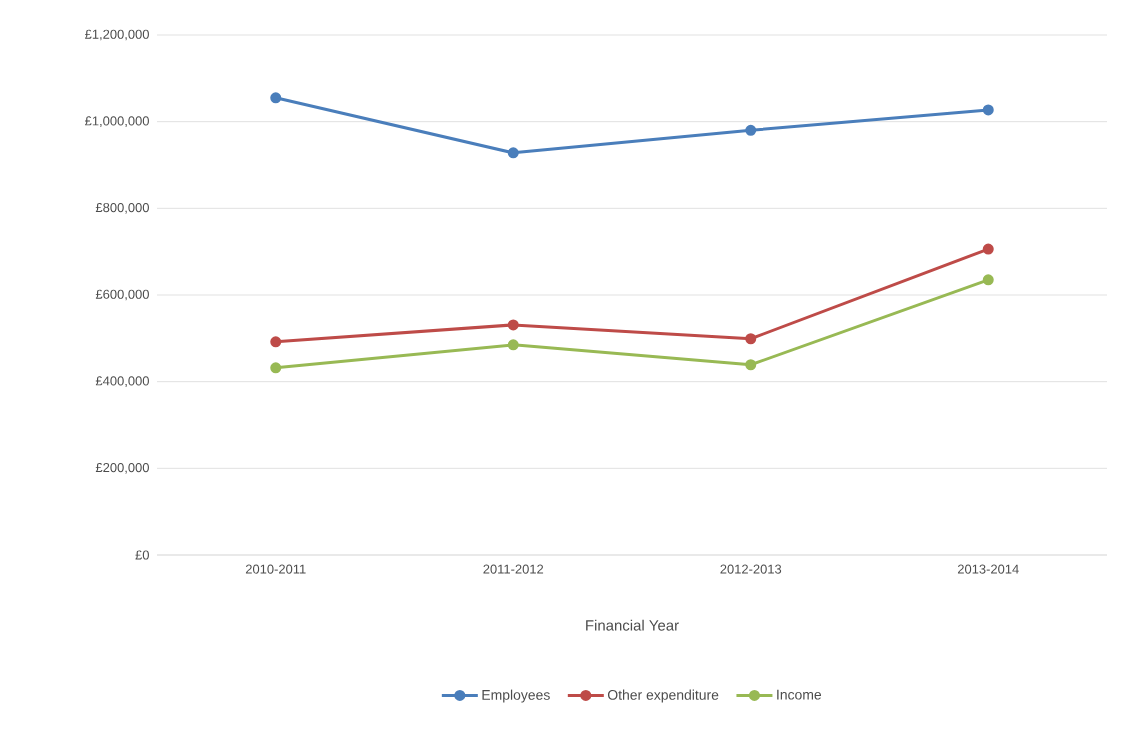 The image size is (1126, 731). What do you see at coordinates (142, 555) in the screenshot?
I see `y-tick-label: £0` at bounding box center [142, 555].